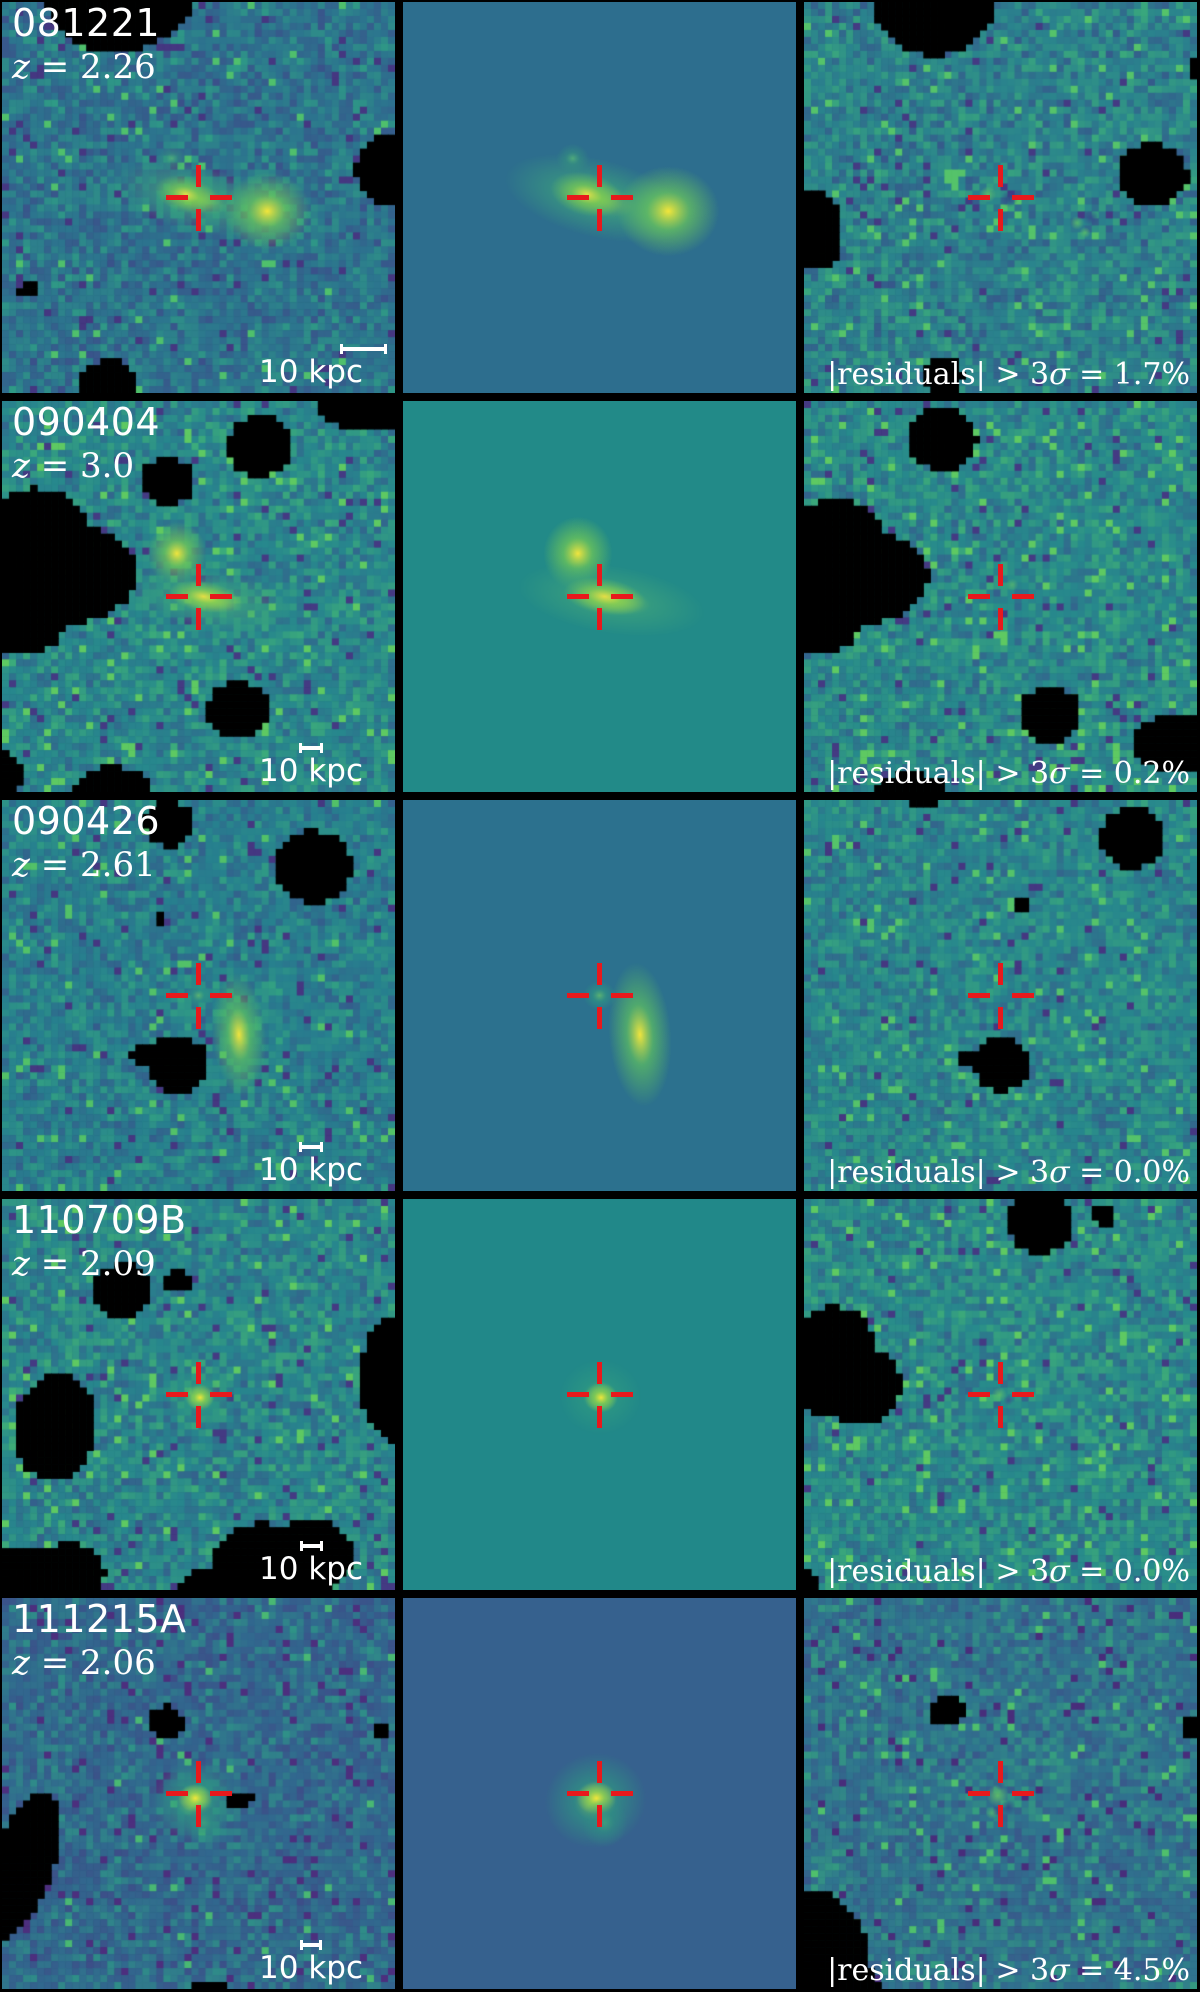 This screenshot has width=1200, height=1992. I want to click on observed-image-panel: 081221 z = 2.26 10 kpc, so click(198, 197).